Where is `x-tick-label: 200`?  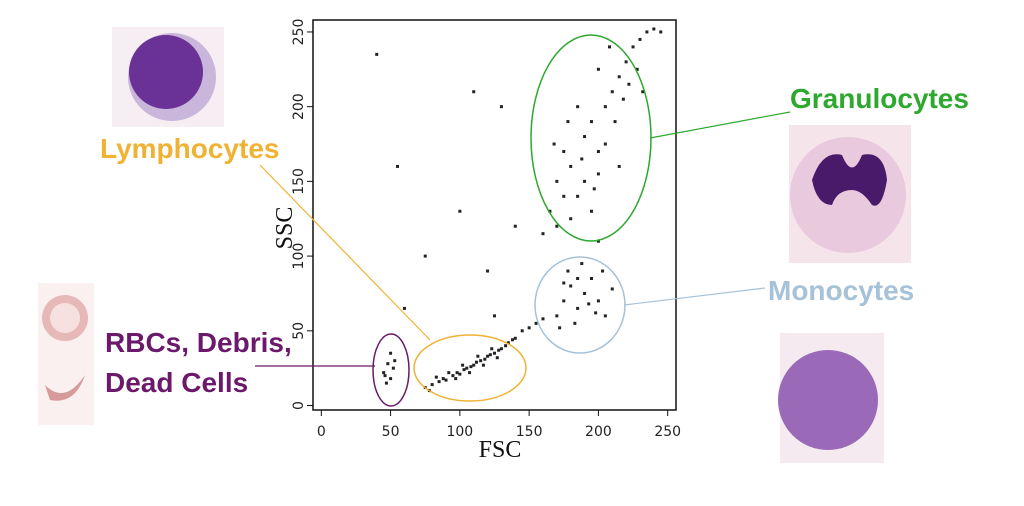 x-tick-label: 200 is located at coordinates (598, 432).